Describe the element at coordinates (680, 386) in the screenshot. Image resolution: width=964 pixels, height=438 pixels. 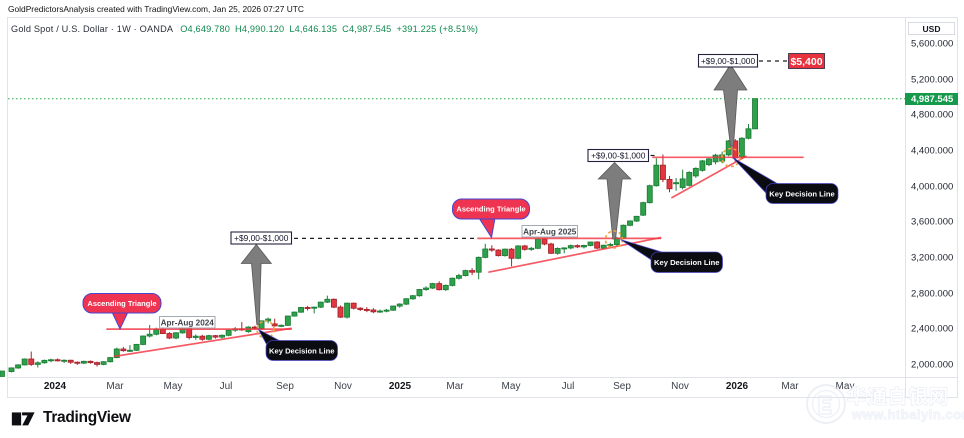
I see `time-tick-month: Nov` at that location.